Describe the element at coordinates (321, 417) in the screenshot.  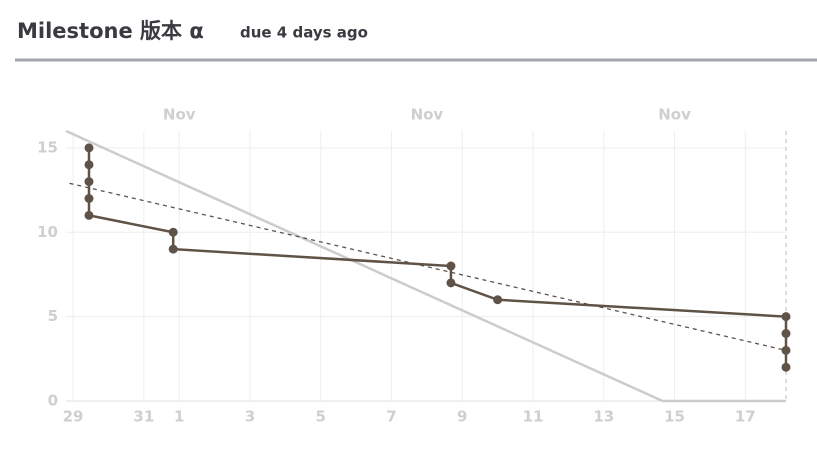
I see `x-tick-label: 5` at that location.